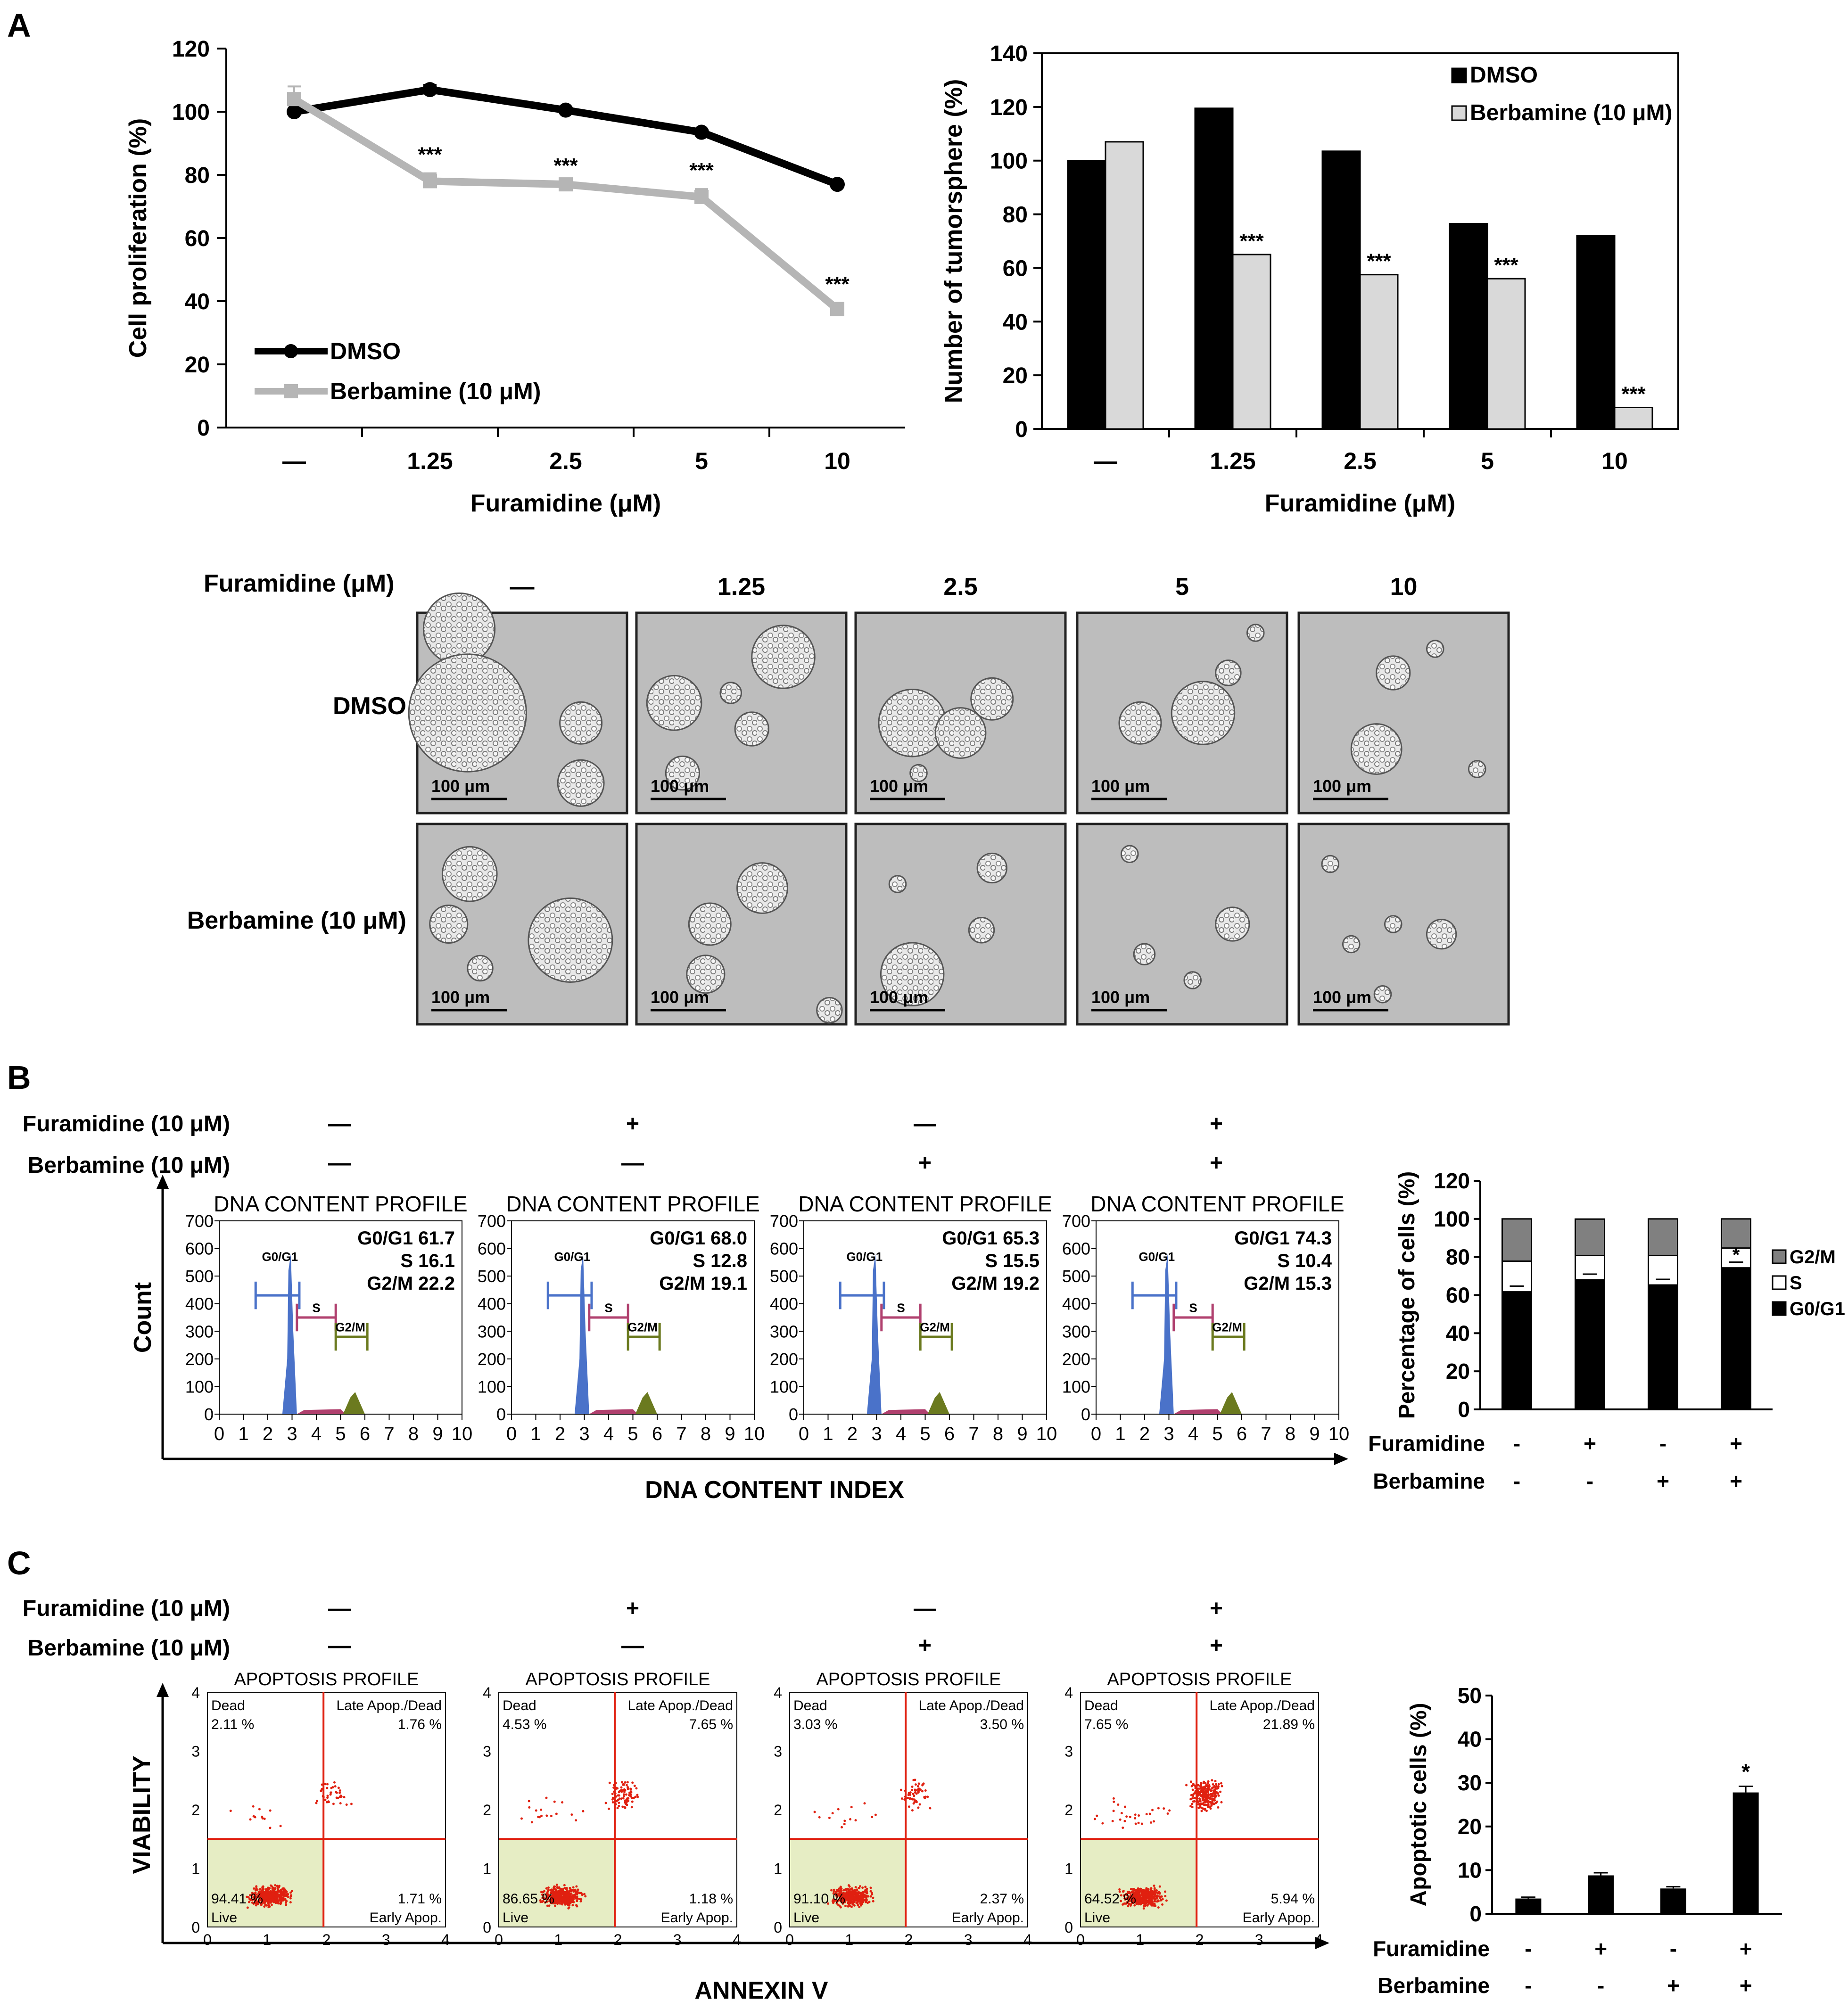 The width and height of the screenshot is (1848, 2009). Describe the element at coordinates (460, 786) in the screenshot. I see `scale-bar-label: 100 μm` at that location.